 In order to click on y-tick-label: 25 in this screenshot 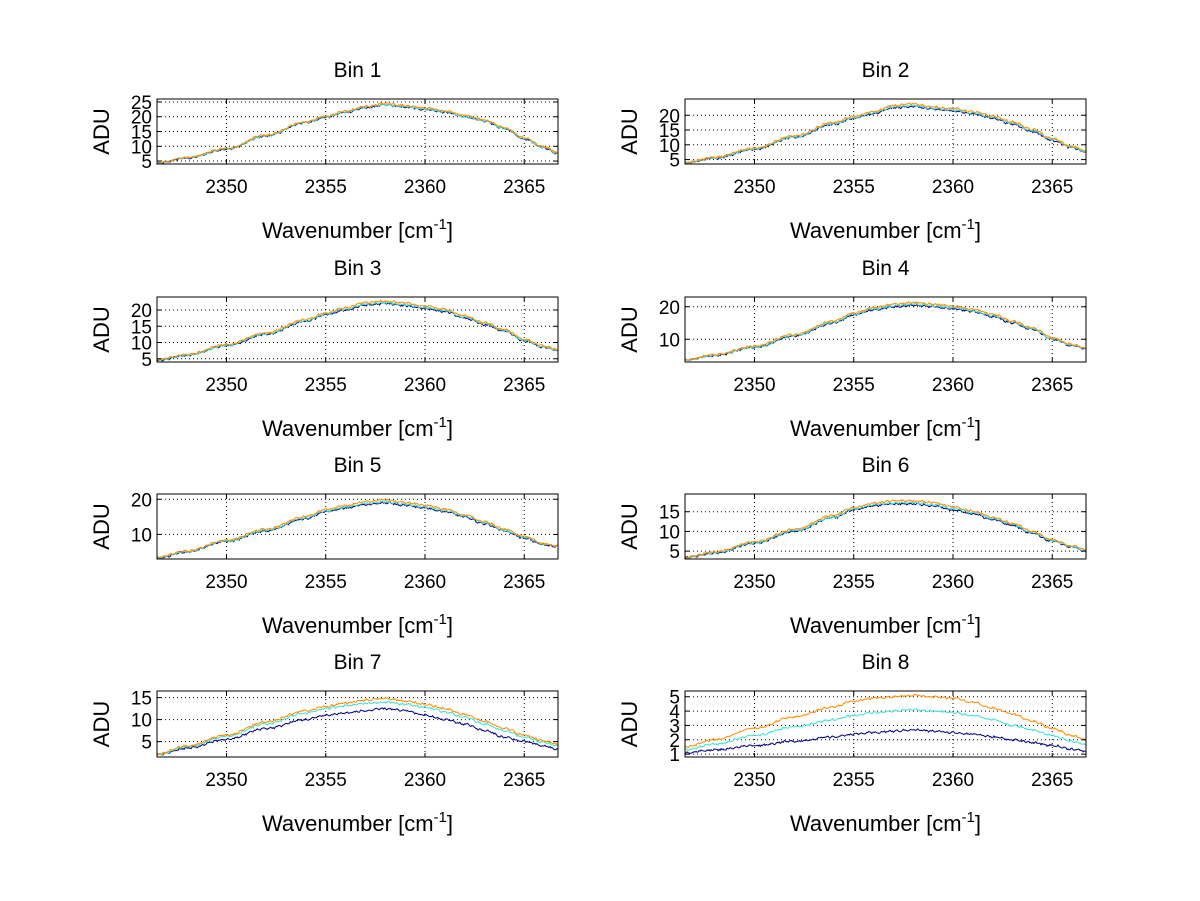, I will do `click(141, 103)`.